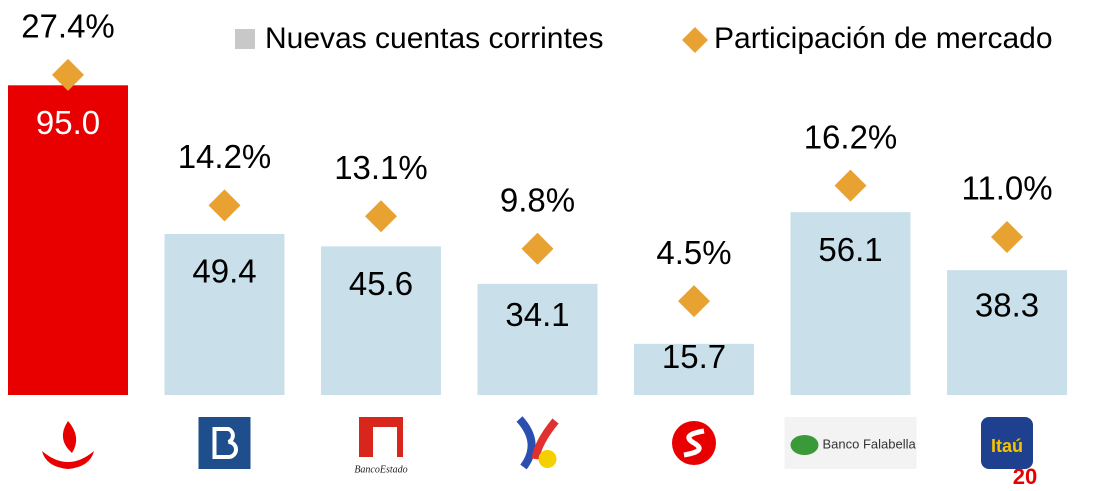 The width and height of the screenshot is (1101, 491). What do you see at coordinates (380, 469) in the screenshot?
I see `logo-text: BancoEstado` at bounding box center [380, 469].